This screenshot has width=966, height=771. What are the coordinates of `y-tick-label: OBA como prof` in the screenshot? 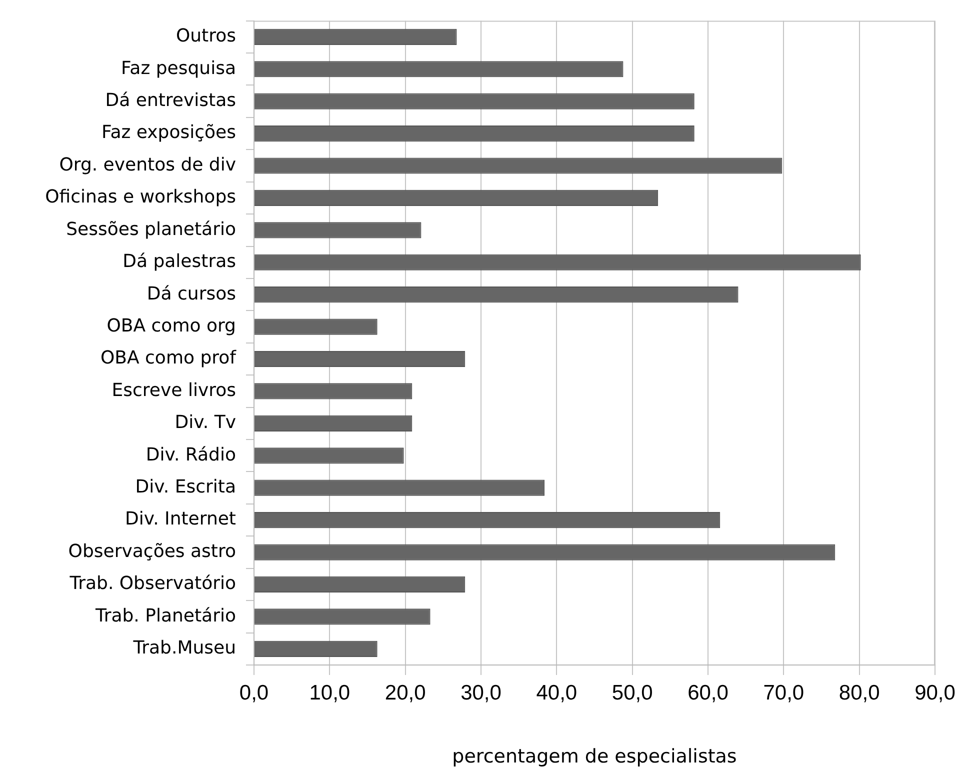 It's located at (168, 358).